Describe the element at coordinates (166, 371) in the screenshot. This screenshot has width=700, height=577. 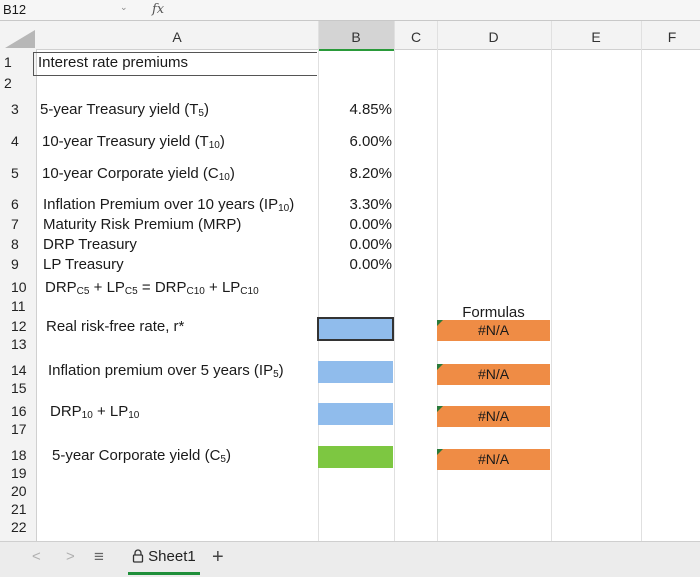
I see `label-inflation-premium-5yr: Inflation premium over 5 years (IP5)` at that location.